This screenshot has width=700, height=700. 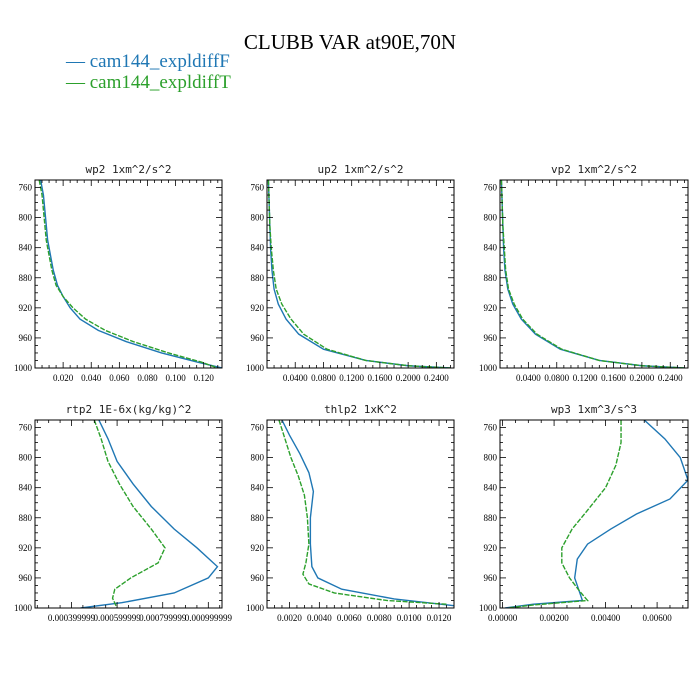 What do you see at coordinates (209, 618) in the screenshot?
I see `x-tick-label: 0.000999999` at bounding box center [209, 618].